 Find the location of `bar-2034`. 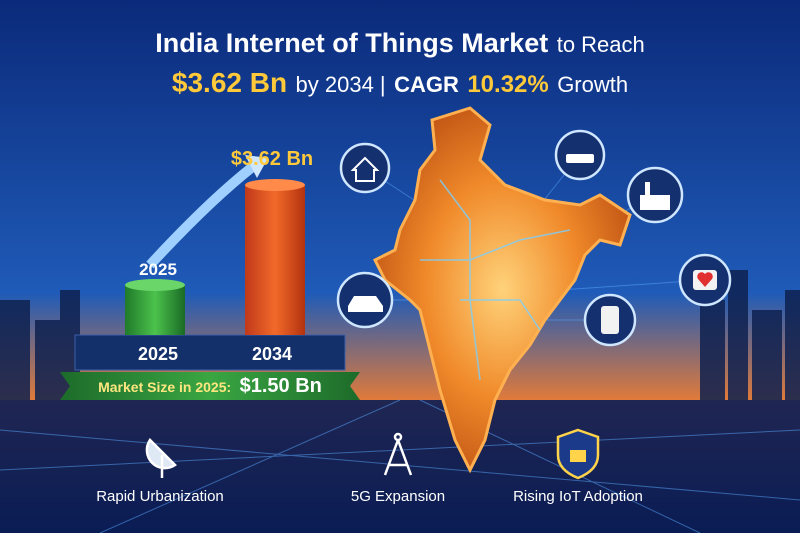

bar-2034 is located at coordinates (275, 260).